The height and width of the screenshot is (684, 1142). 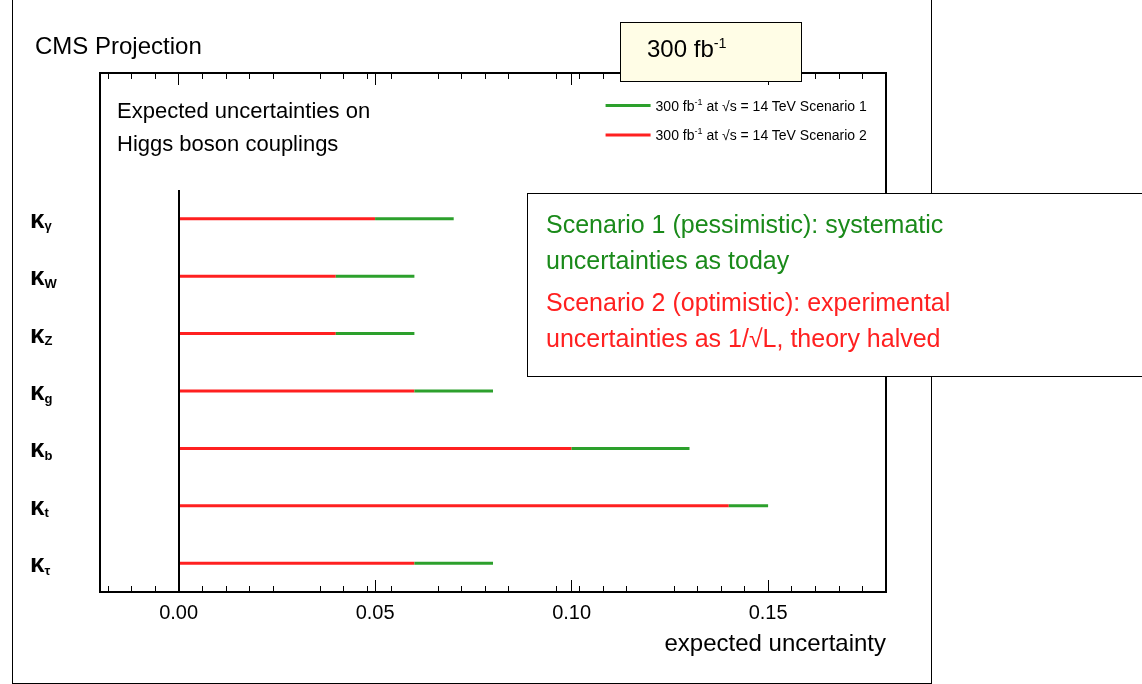 What do you see at coordinates (711, 52) in the screenshot?
I see `note-box: 300 fb$^{-1}$` at bounding box center [711, 52].